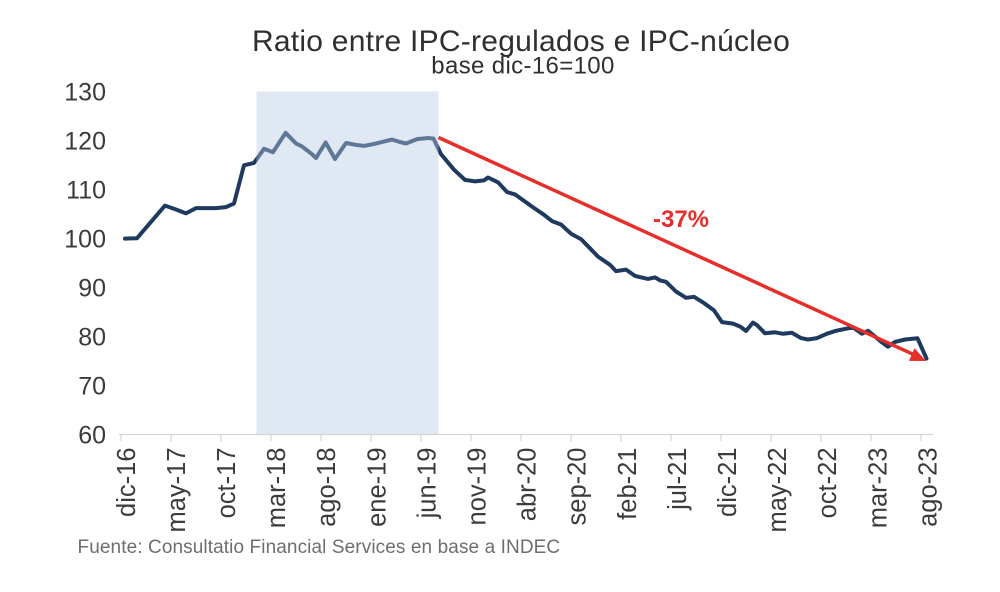  What do you see at coordinates (85, 142) in the screenshot?
I see `svg-text: 120` at bounding box center [85, 142].